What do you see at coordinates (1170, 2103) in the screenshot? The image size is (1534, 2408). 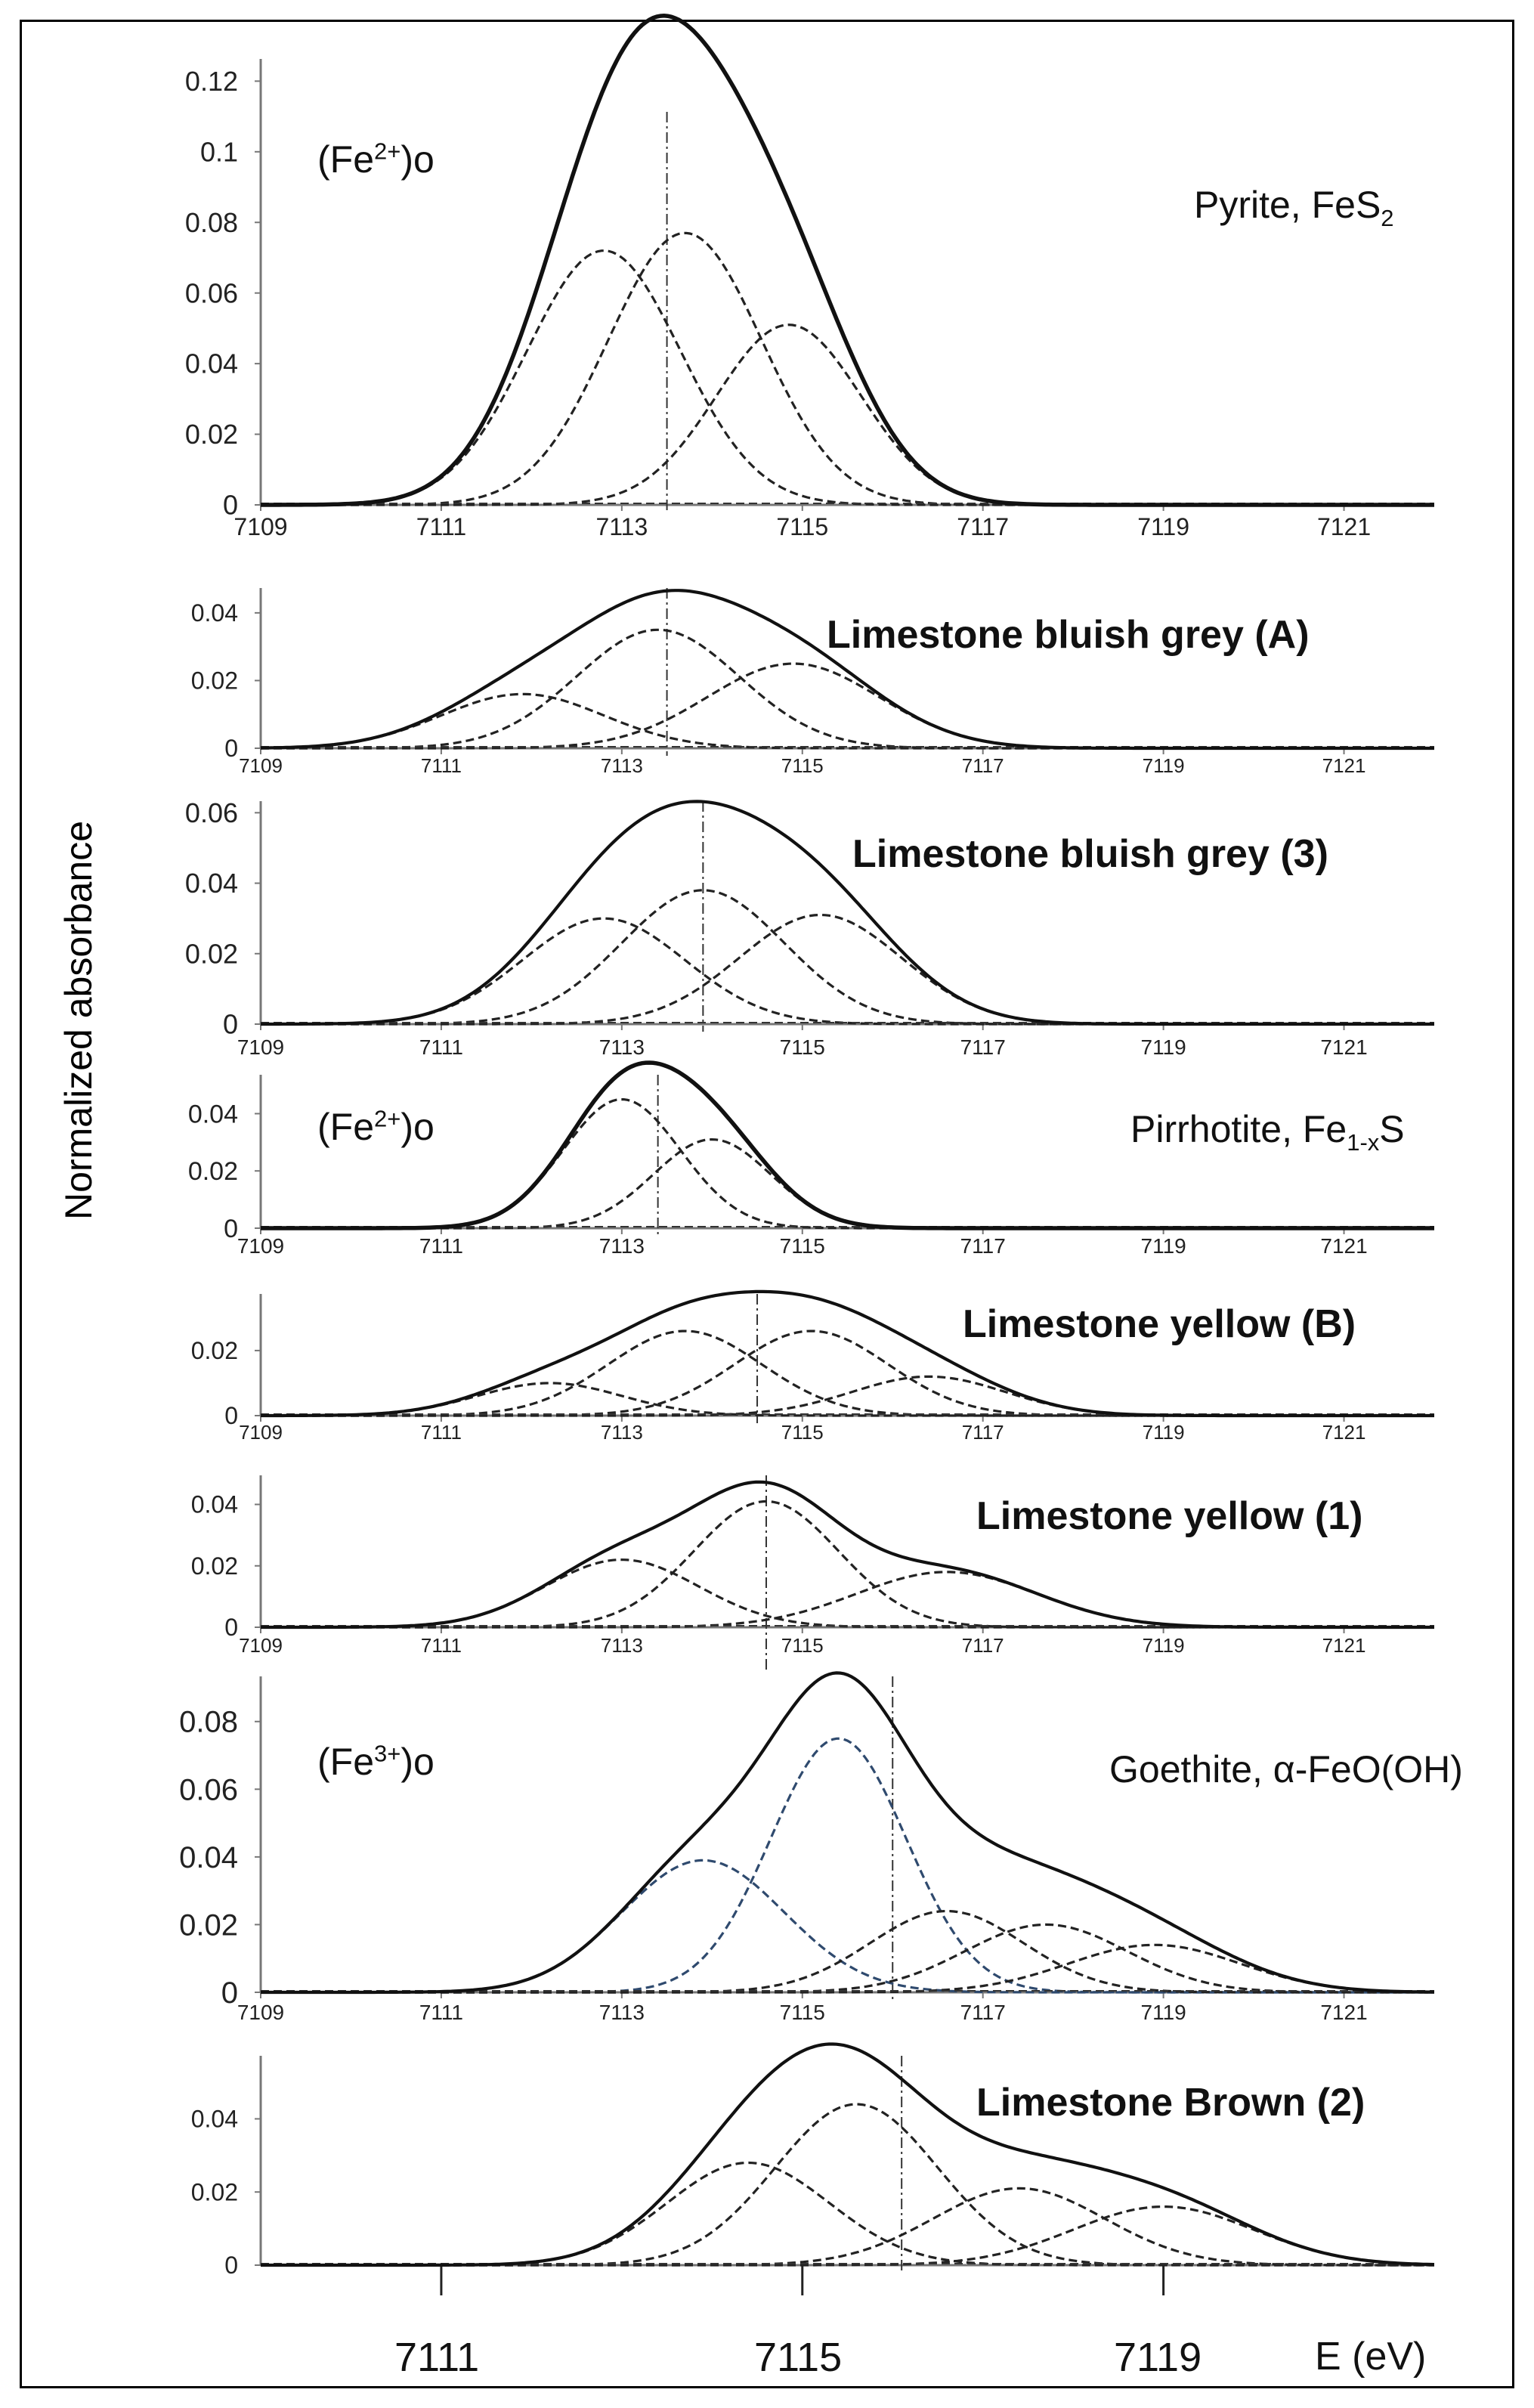 I see `panel-8-title: Limestone Brown (2)` at bounding box center [1170, 2103].